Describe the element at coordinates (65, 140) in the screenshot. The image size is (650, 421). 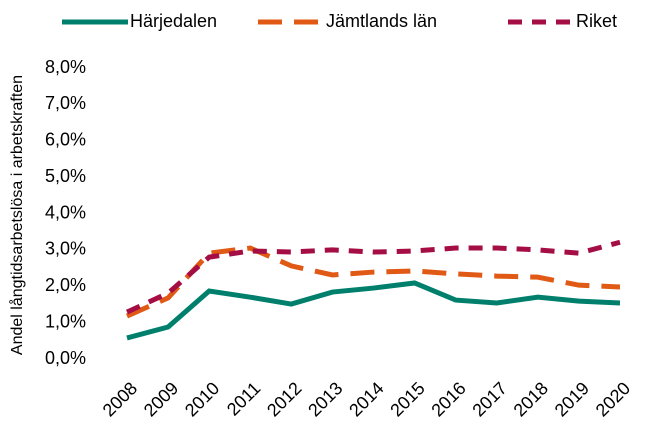
I see `y-tick-label: 6,0%` at that location.